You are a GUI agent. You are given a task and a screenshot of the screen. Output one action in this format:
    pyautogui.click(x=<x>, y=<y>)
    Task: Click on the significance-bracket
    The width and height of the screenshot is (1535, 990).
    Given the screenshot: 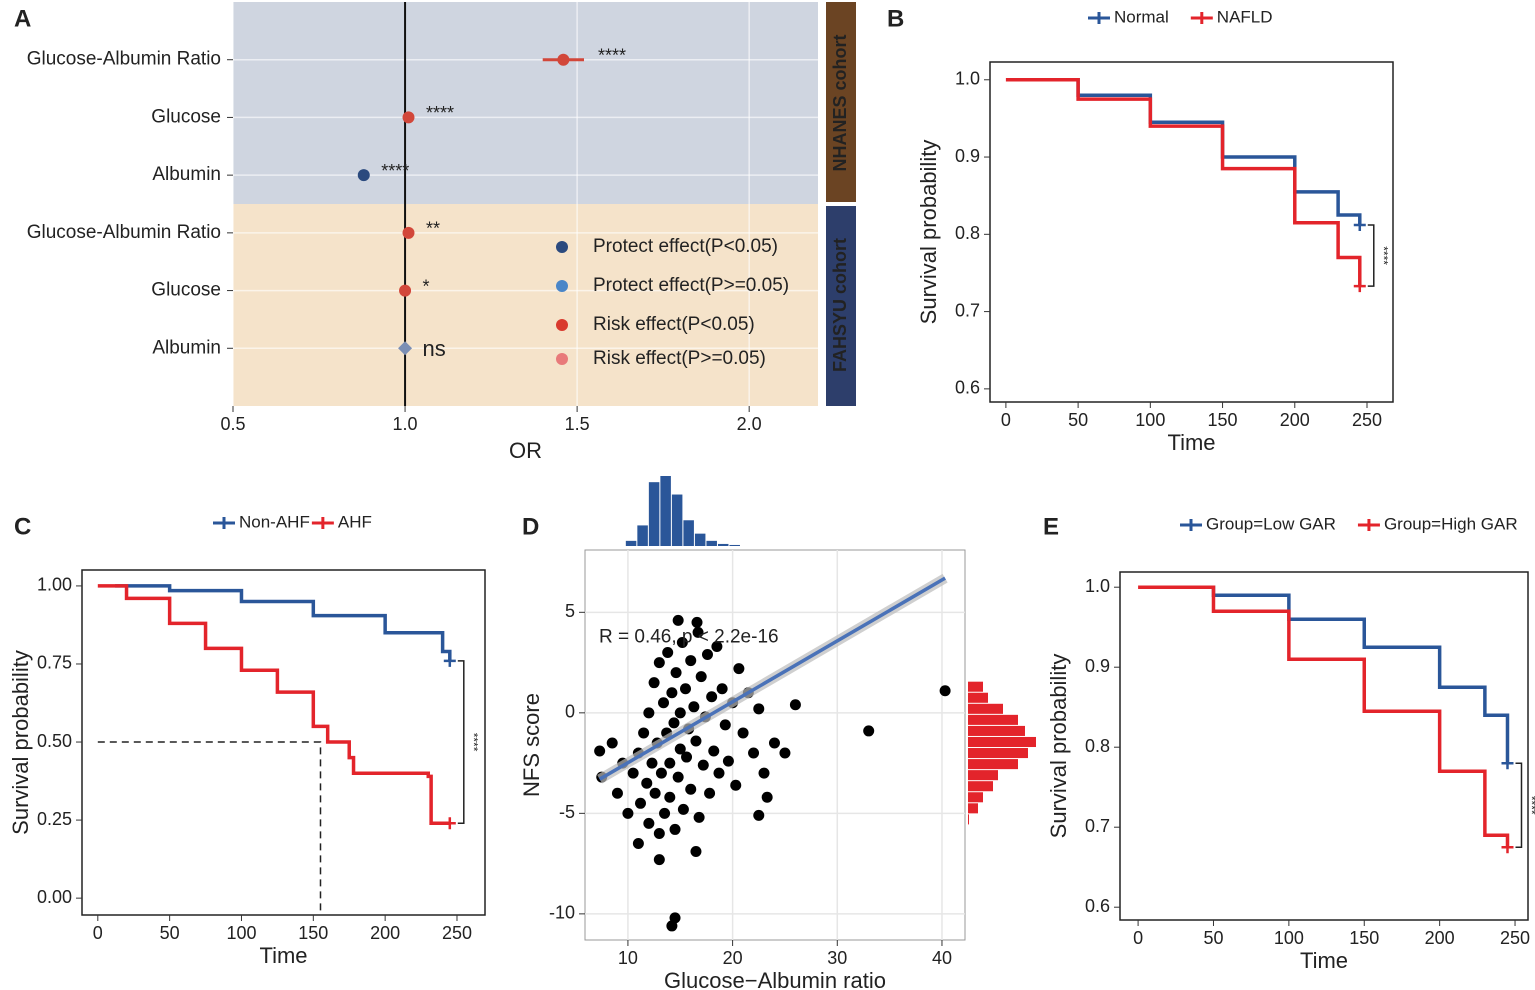 What is the action you would take?
    pyautogui.click(x=1371, y=255)
    